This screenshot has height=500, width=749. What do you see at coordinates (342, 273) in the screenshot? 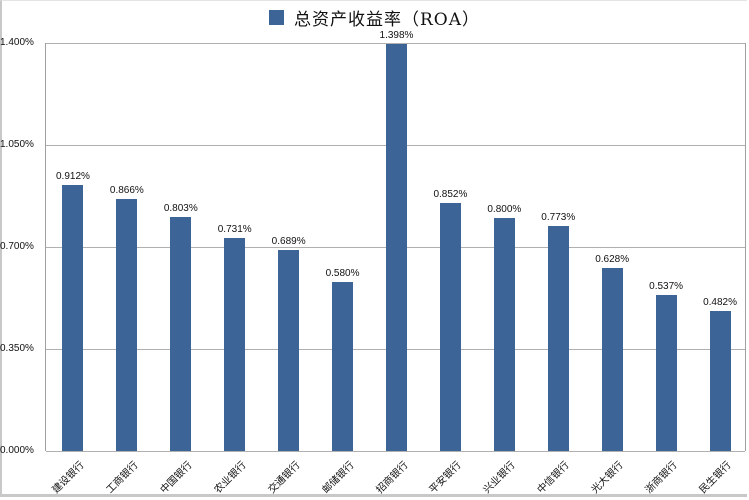
I see `data-label: 0.580%` at bounding box center [342, 273].